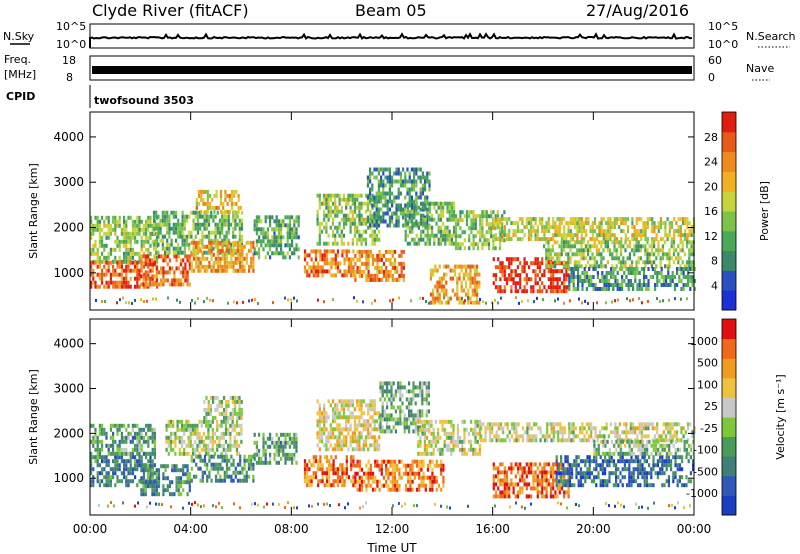 The image size is (800, 554). What do you see at coordinates (68, 433) in the screenshot?
I see `velocity-ytick-label: 2000` at bounding box center [68, 433].